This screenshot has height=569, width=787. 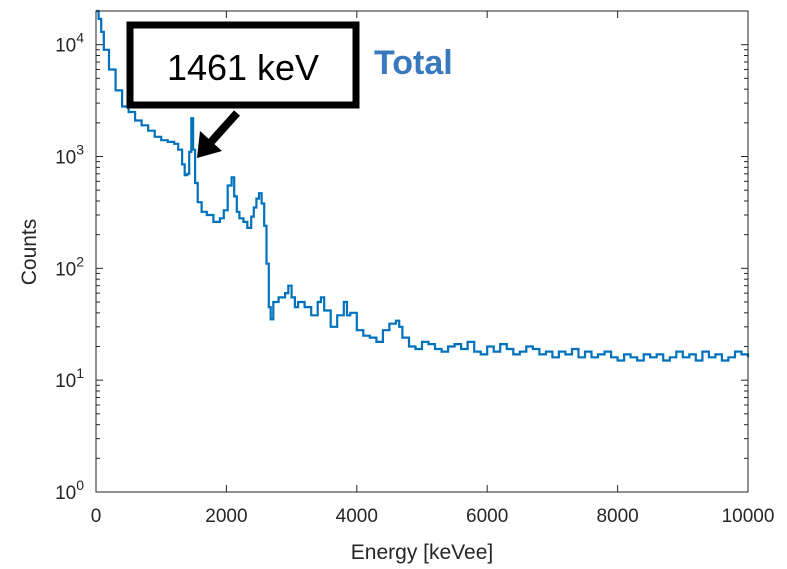 What do you see at coordinates (80, 38) in the screenshot?
I see `y-tick-exponent: 4` at bounding box center [80, 38].